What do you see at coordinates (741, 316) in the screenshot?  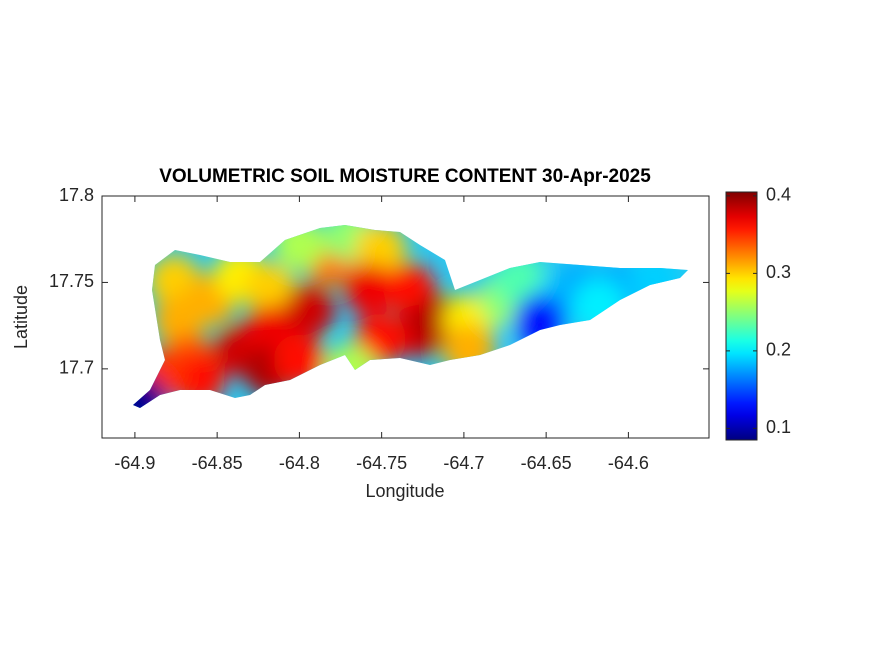 I see `colorbar` at bounding box center [741, 316].